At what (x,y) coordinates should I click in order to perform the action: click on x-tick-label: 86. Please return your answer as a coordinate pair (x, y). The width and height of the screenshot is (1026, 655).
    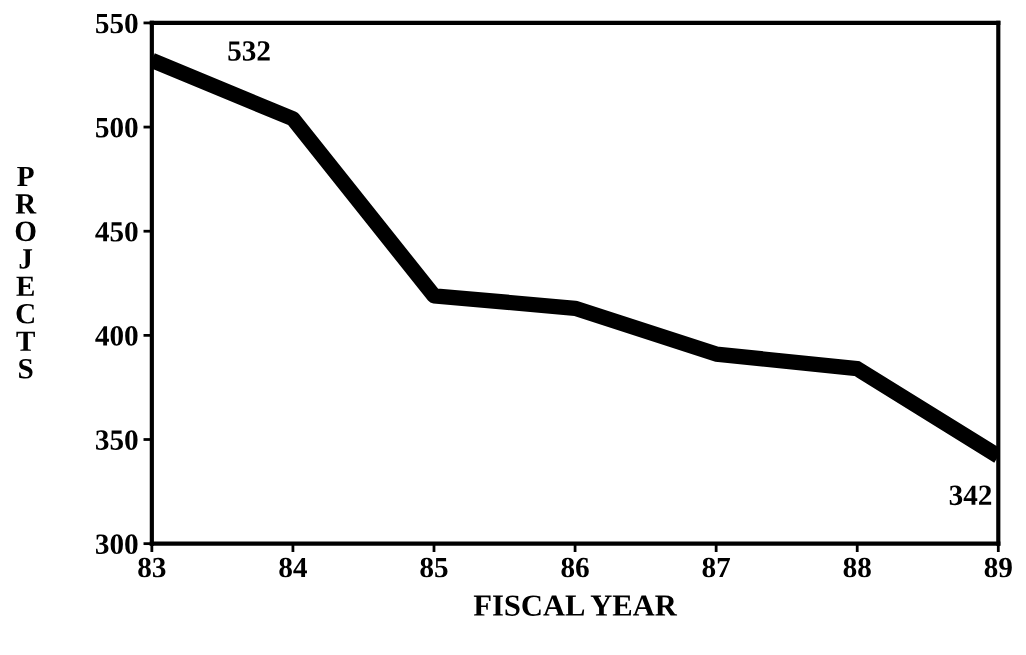
    Looking at the image, I should click on (575, 567).